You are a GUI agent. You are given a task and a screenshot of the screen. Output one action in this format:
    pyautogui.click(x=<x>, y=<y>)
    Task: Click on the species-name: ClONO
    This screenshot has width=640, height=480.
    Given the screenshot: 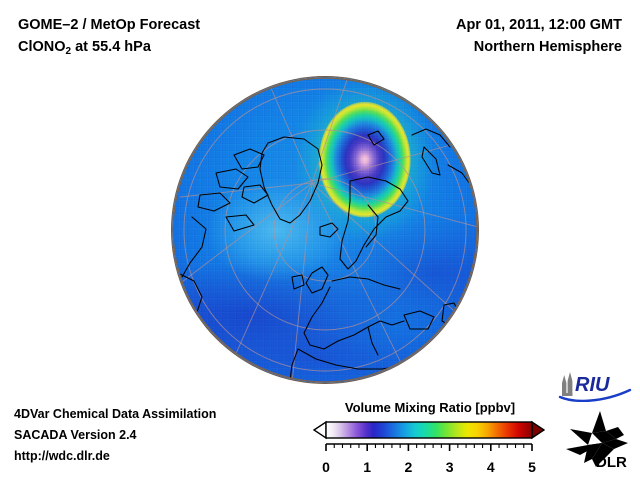 What is the action you would take?
    pyautogui.click(x=42, y=47)
    